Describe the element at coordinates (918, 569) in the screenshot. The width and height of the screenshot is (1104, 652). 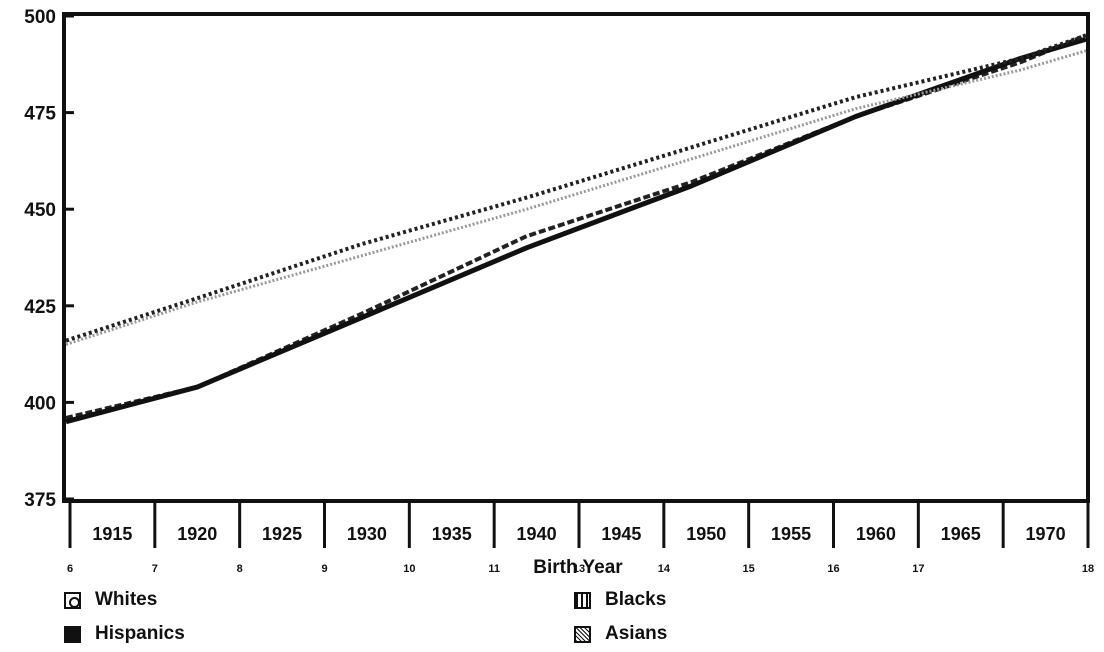
I see `x-index-label: 17` at that location.